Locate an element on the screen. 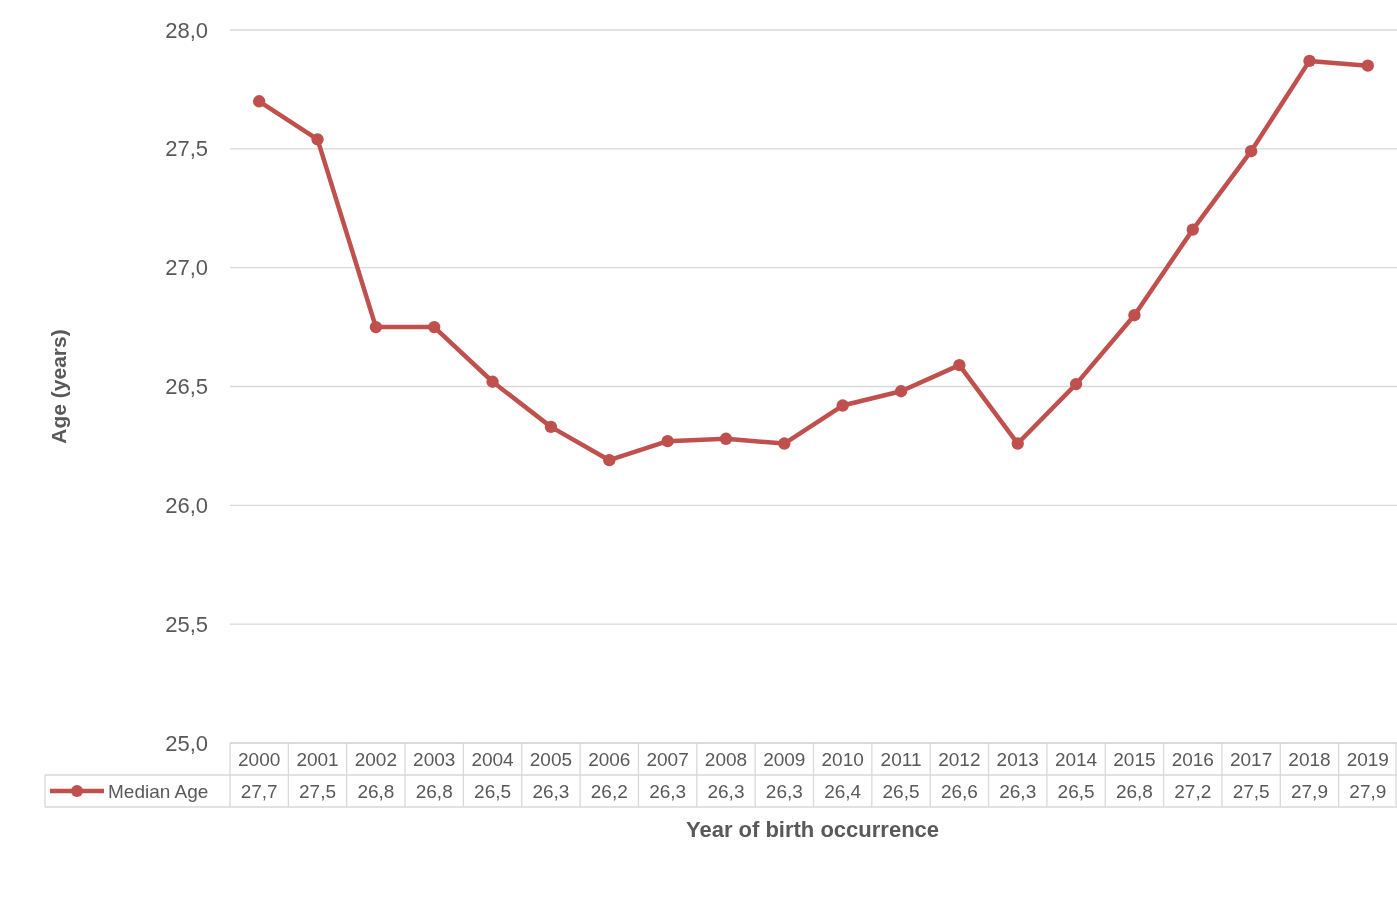 The image size is (1397, 897). y-tick-label: 28,0 is located at coordinates (186, 30).